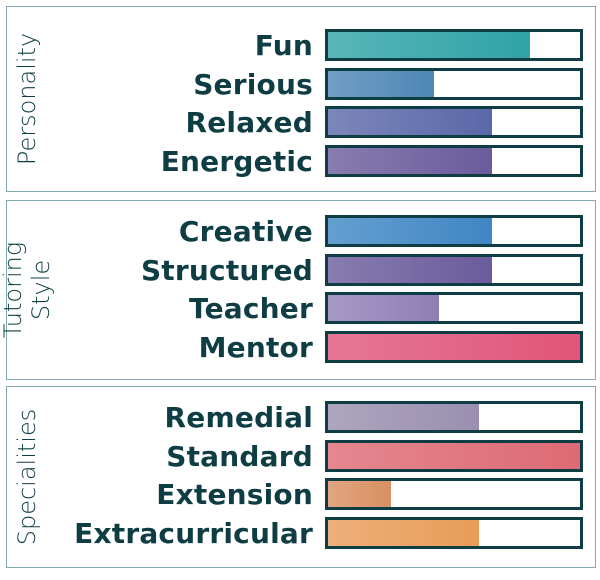 The width and height of the screenshot is (600, 580). Describe the element at coordinates (251, 308) in the screenshot. I see `category-label: Teacher` at that location.